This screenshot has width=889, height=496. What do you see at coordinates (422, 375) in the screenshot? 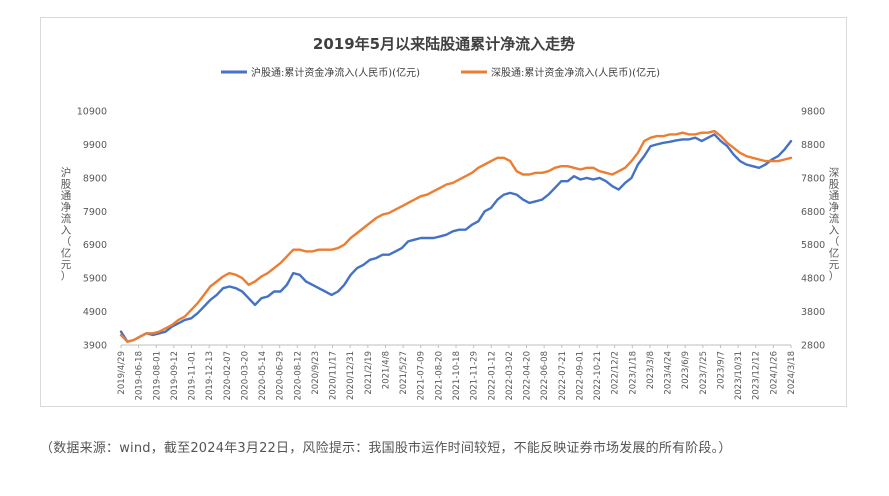
I see `x-tick-label: 2021-07-09` at bounding box center [422, 375].